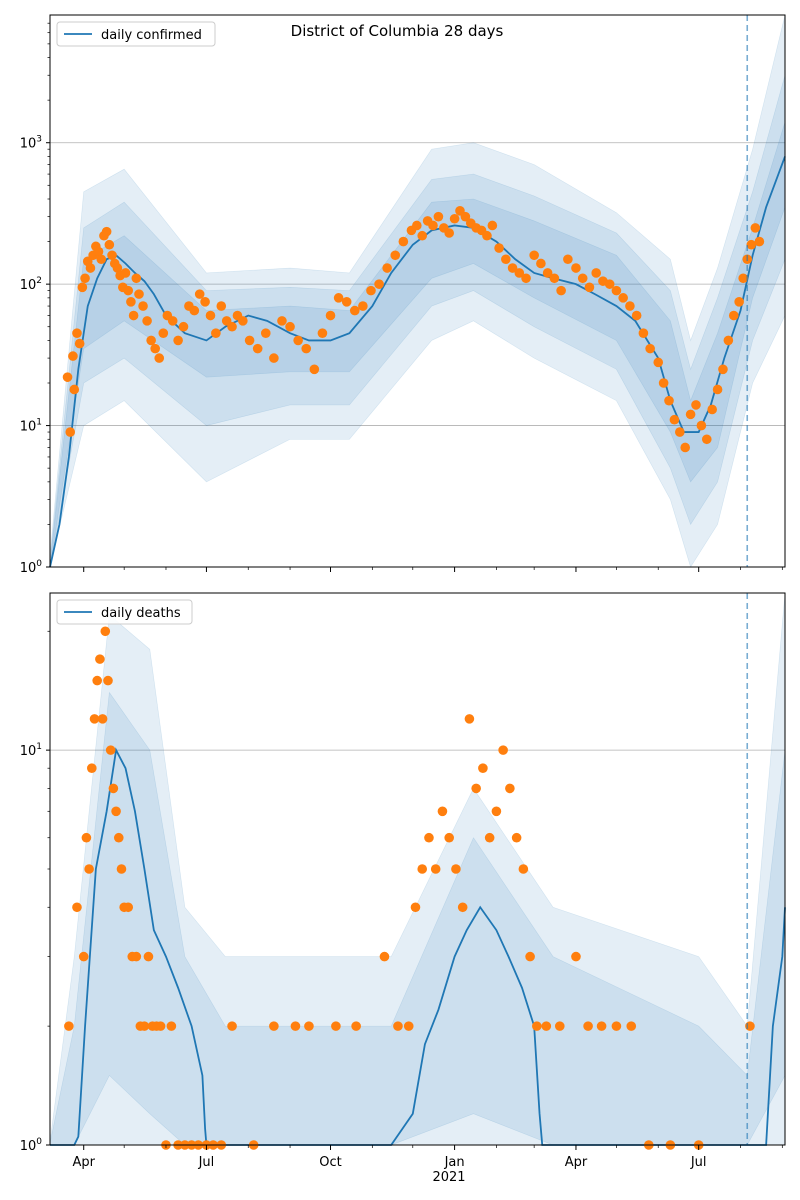 Image resolution: width=800 pixels, height=1200 pixels. I want to click on x-tick-label: Oct, so click(330, 1162).